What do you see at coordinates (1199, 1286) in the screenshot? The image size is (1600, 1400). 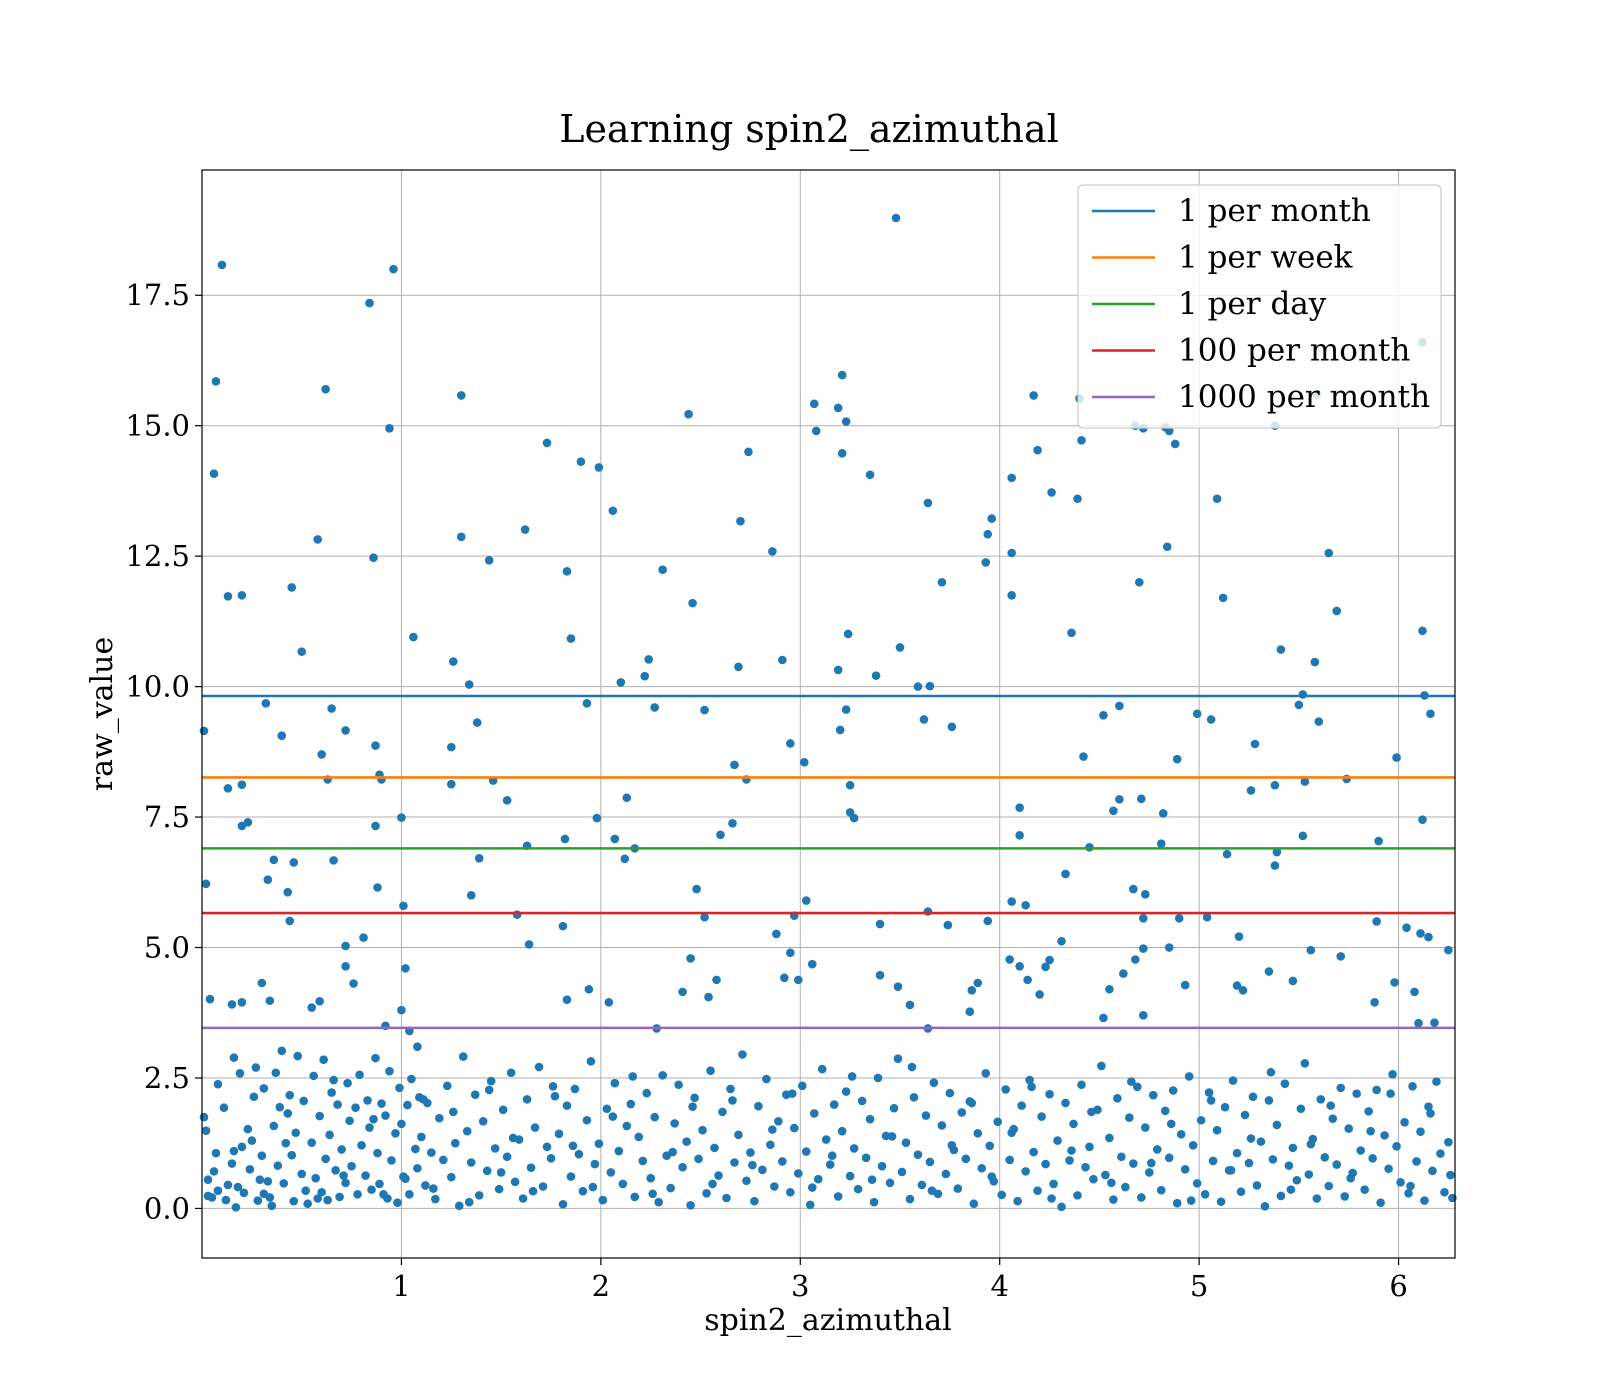 I see `x-tick-label: 5` at bounding box center [1199, 1286].